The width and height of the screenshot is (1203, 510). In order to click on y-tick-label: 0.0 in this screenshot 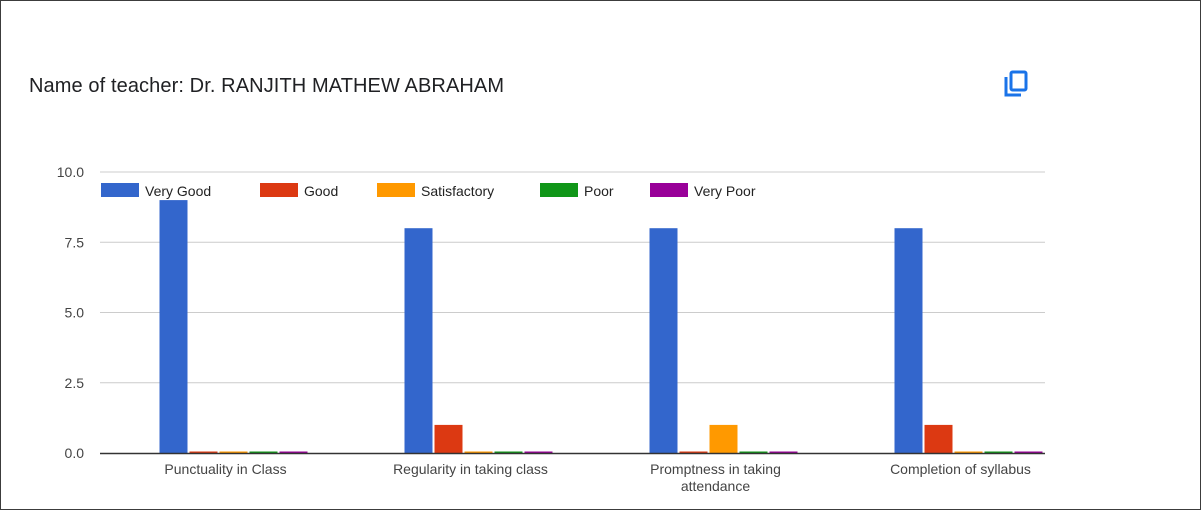, I will do `click(75, 453)`.